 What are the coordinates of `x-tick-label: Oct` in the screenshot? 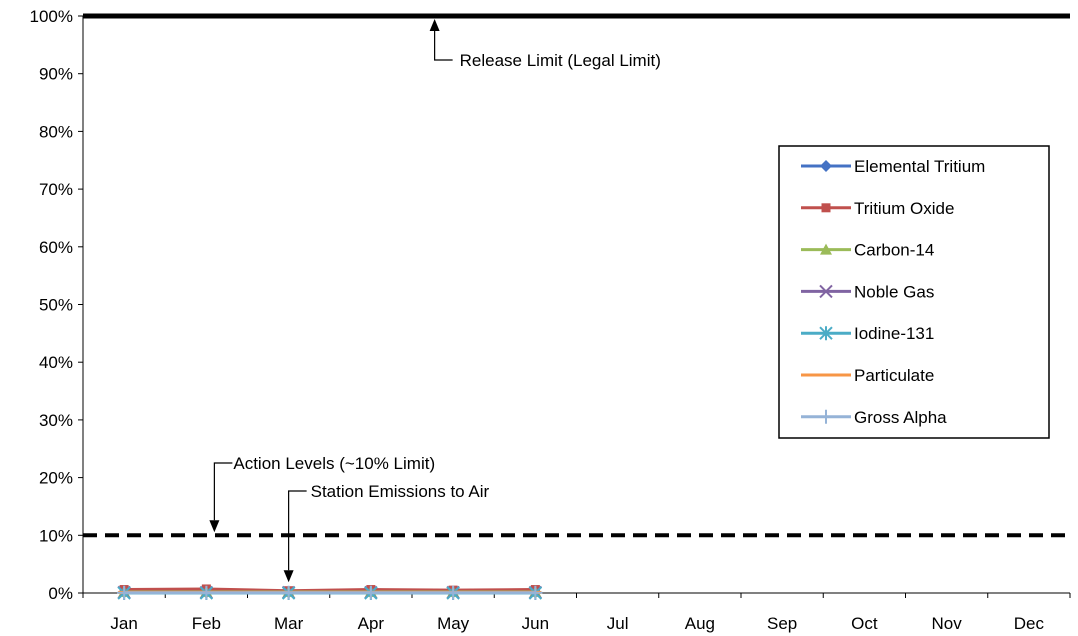 It's located at (864, 623).